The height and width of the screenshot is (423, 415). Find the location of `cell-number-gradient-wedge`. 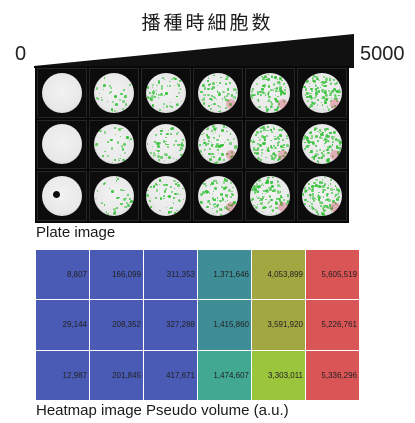

cell-number-gradient-wedge is located at coordinates (194, 51).